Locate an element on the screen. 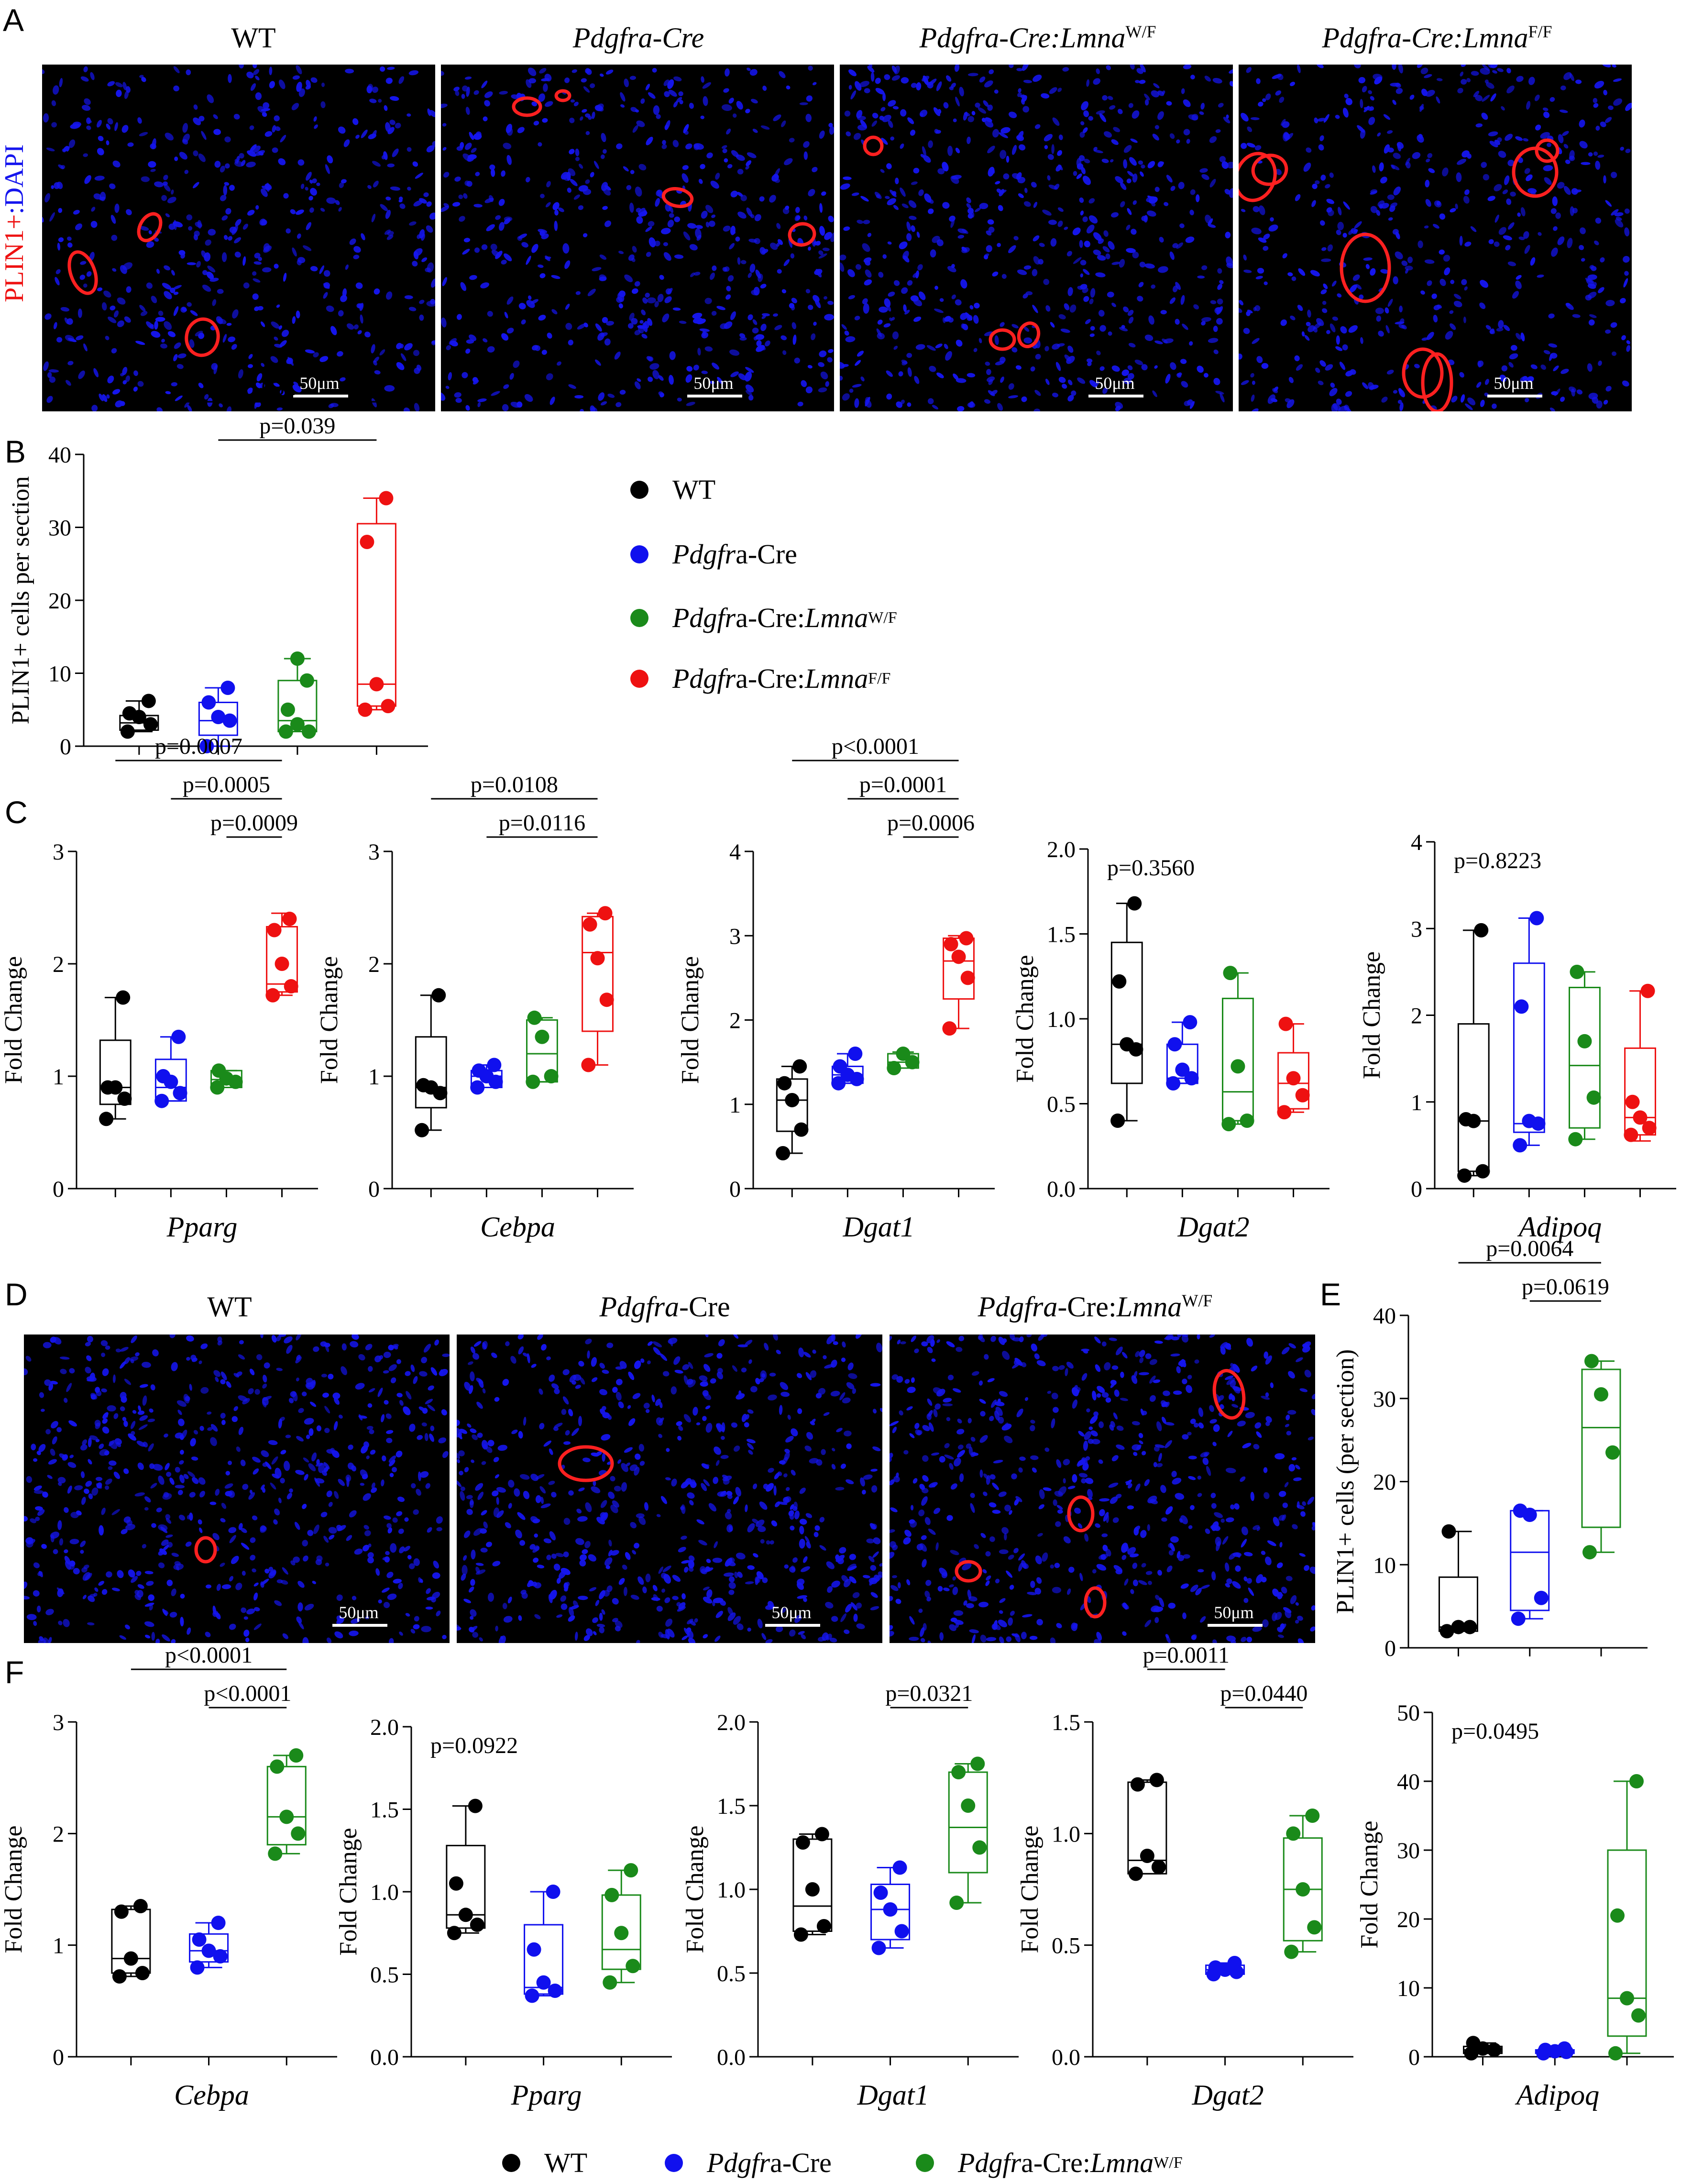  legend-bottom-wt: WT is located at coordinates (545, 2163).